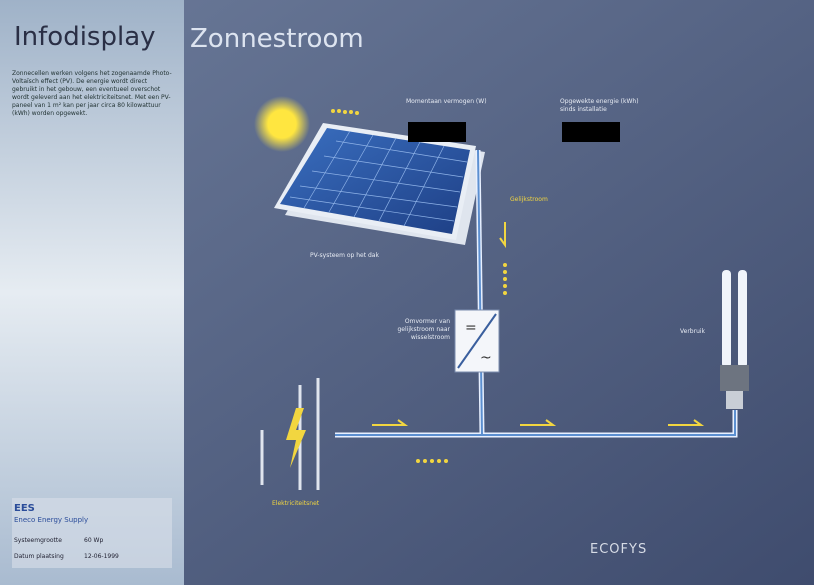 The image size is (814, 585). Describe the element at coordinates (39, 556) in the screenshot. I see `row-key: Datum plaatsing` at that location.